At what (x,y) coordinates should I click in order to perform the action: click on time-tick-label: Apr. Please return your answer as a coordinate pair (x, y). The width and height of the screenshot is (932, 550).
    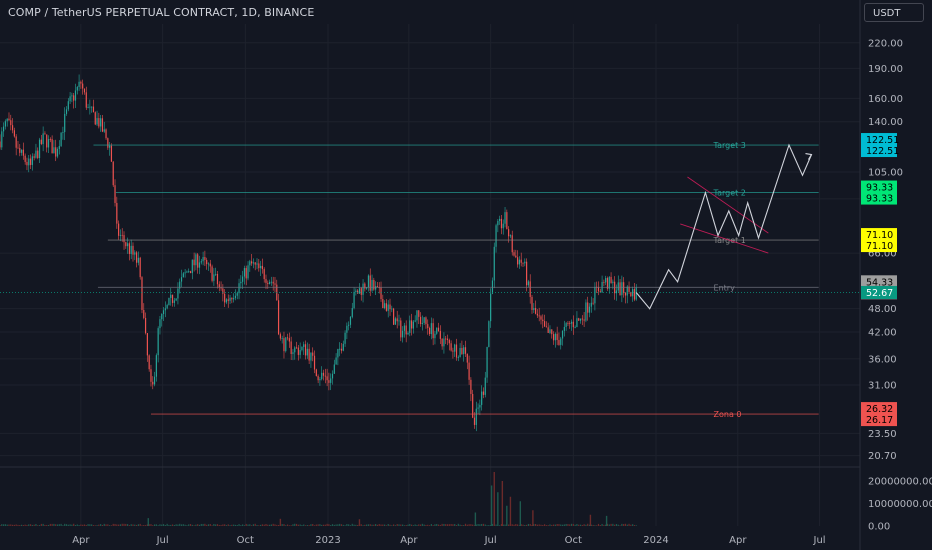
    Looking at the image, I should click on (81, 540).